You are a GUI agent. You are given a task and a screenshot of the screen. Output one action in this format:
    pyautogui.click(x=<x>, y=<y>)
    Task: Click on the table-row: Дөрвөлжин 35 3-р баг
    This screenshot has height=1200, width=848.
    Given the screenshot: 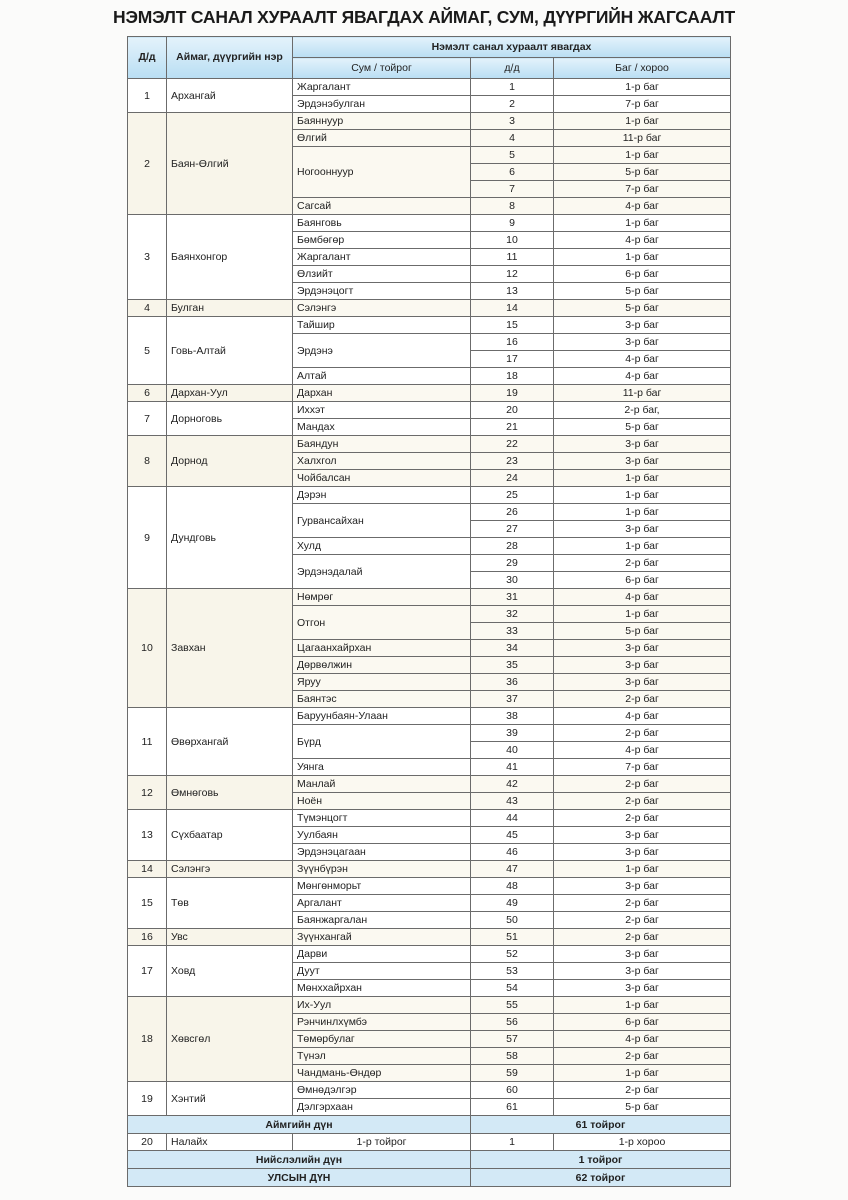 What is the action you would take?
    pyautogui.click(x=430, y=665)
    